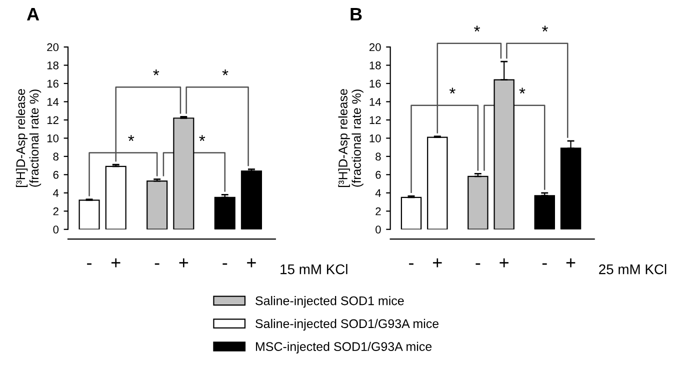 The width and height of the screenshot is (680, 376). Describe the element at coordinates (344, 348) in the screenshot. I see `legend-label: MSC-injected SOD1/G93A mice` at that location.